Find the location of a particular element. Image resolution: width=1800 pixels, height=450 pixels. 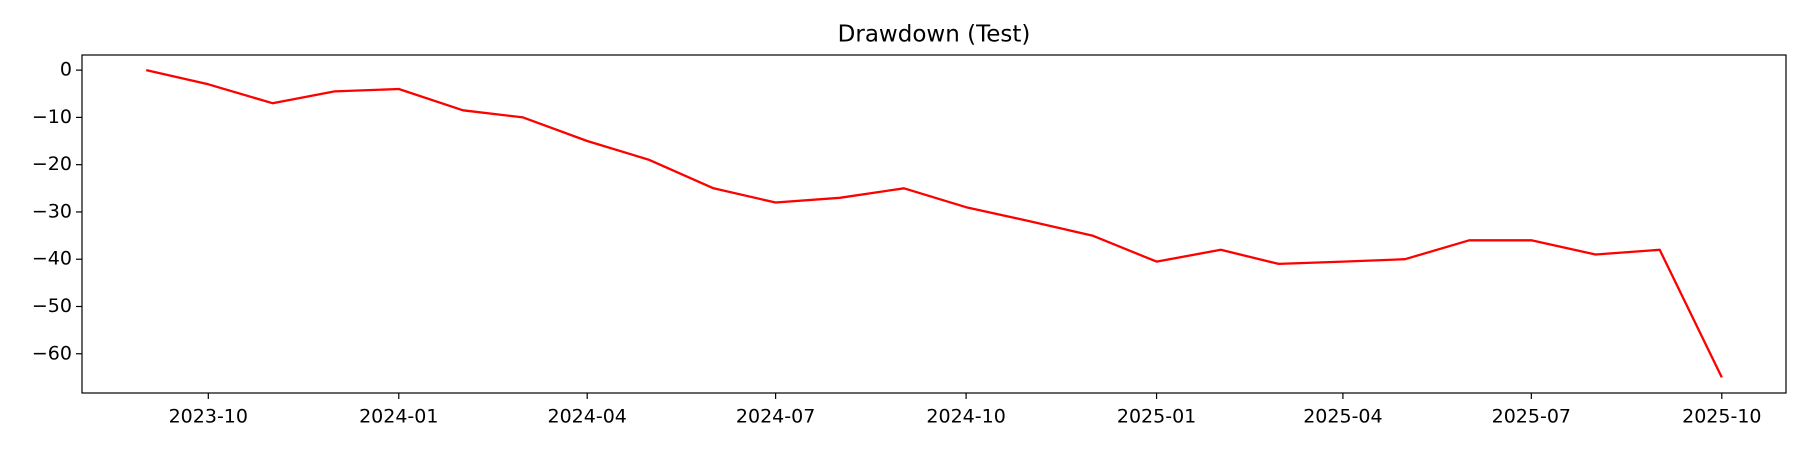

x-tick-label: 2025-10 is located at coordinates (1721, 417).